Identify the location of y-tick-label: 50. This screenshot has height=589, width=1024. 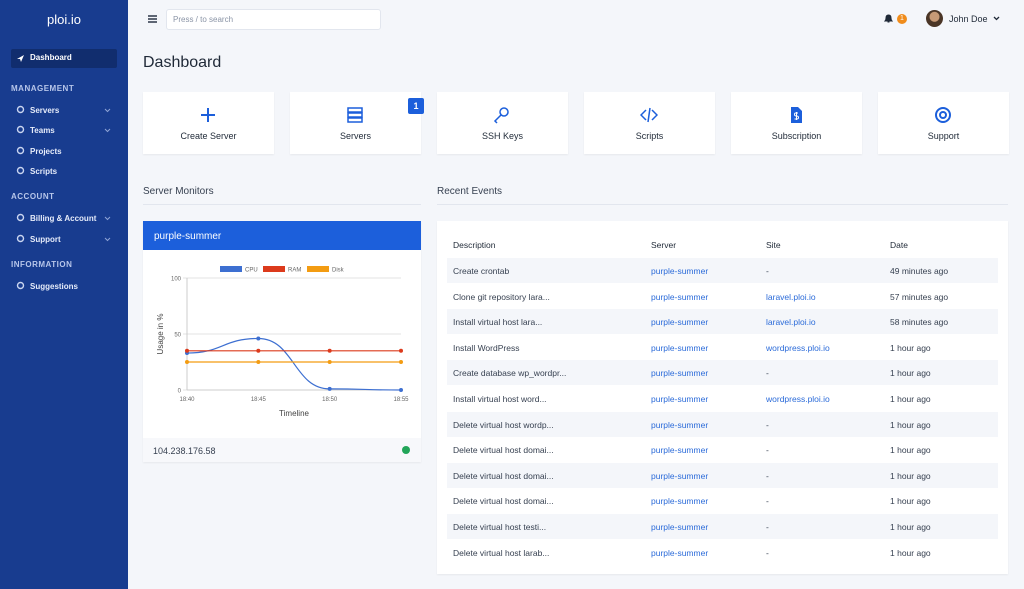
(177, 336).